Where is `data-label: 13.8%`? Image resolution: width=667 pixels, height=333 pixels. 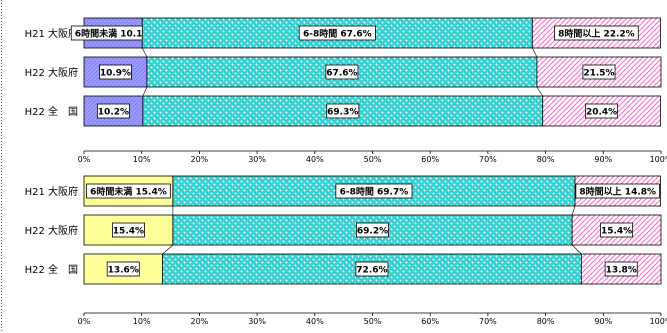 data-label: 13.8% is located at coordinates (621, 271).